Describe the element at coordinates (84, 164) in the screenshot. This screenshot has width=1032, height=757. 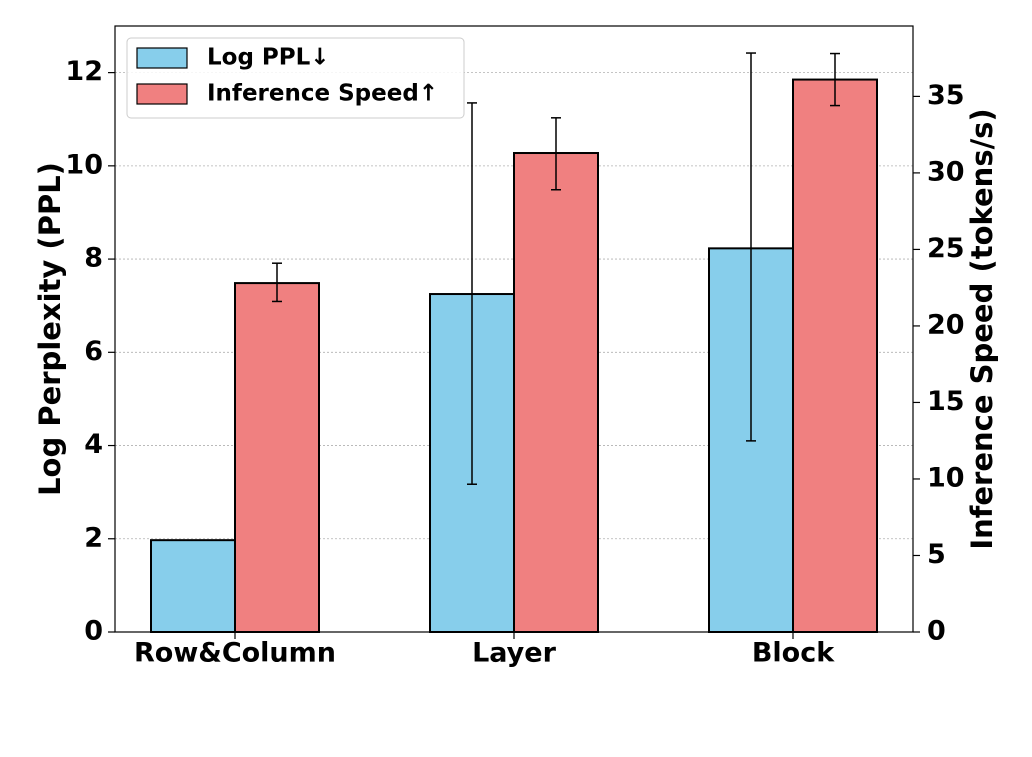
I see `left-tick-label: 10` at that location.